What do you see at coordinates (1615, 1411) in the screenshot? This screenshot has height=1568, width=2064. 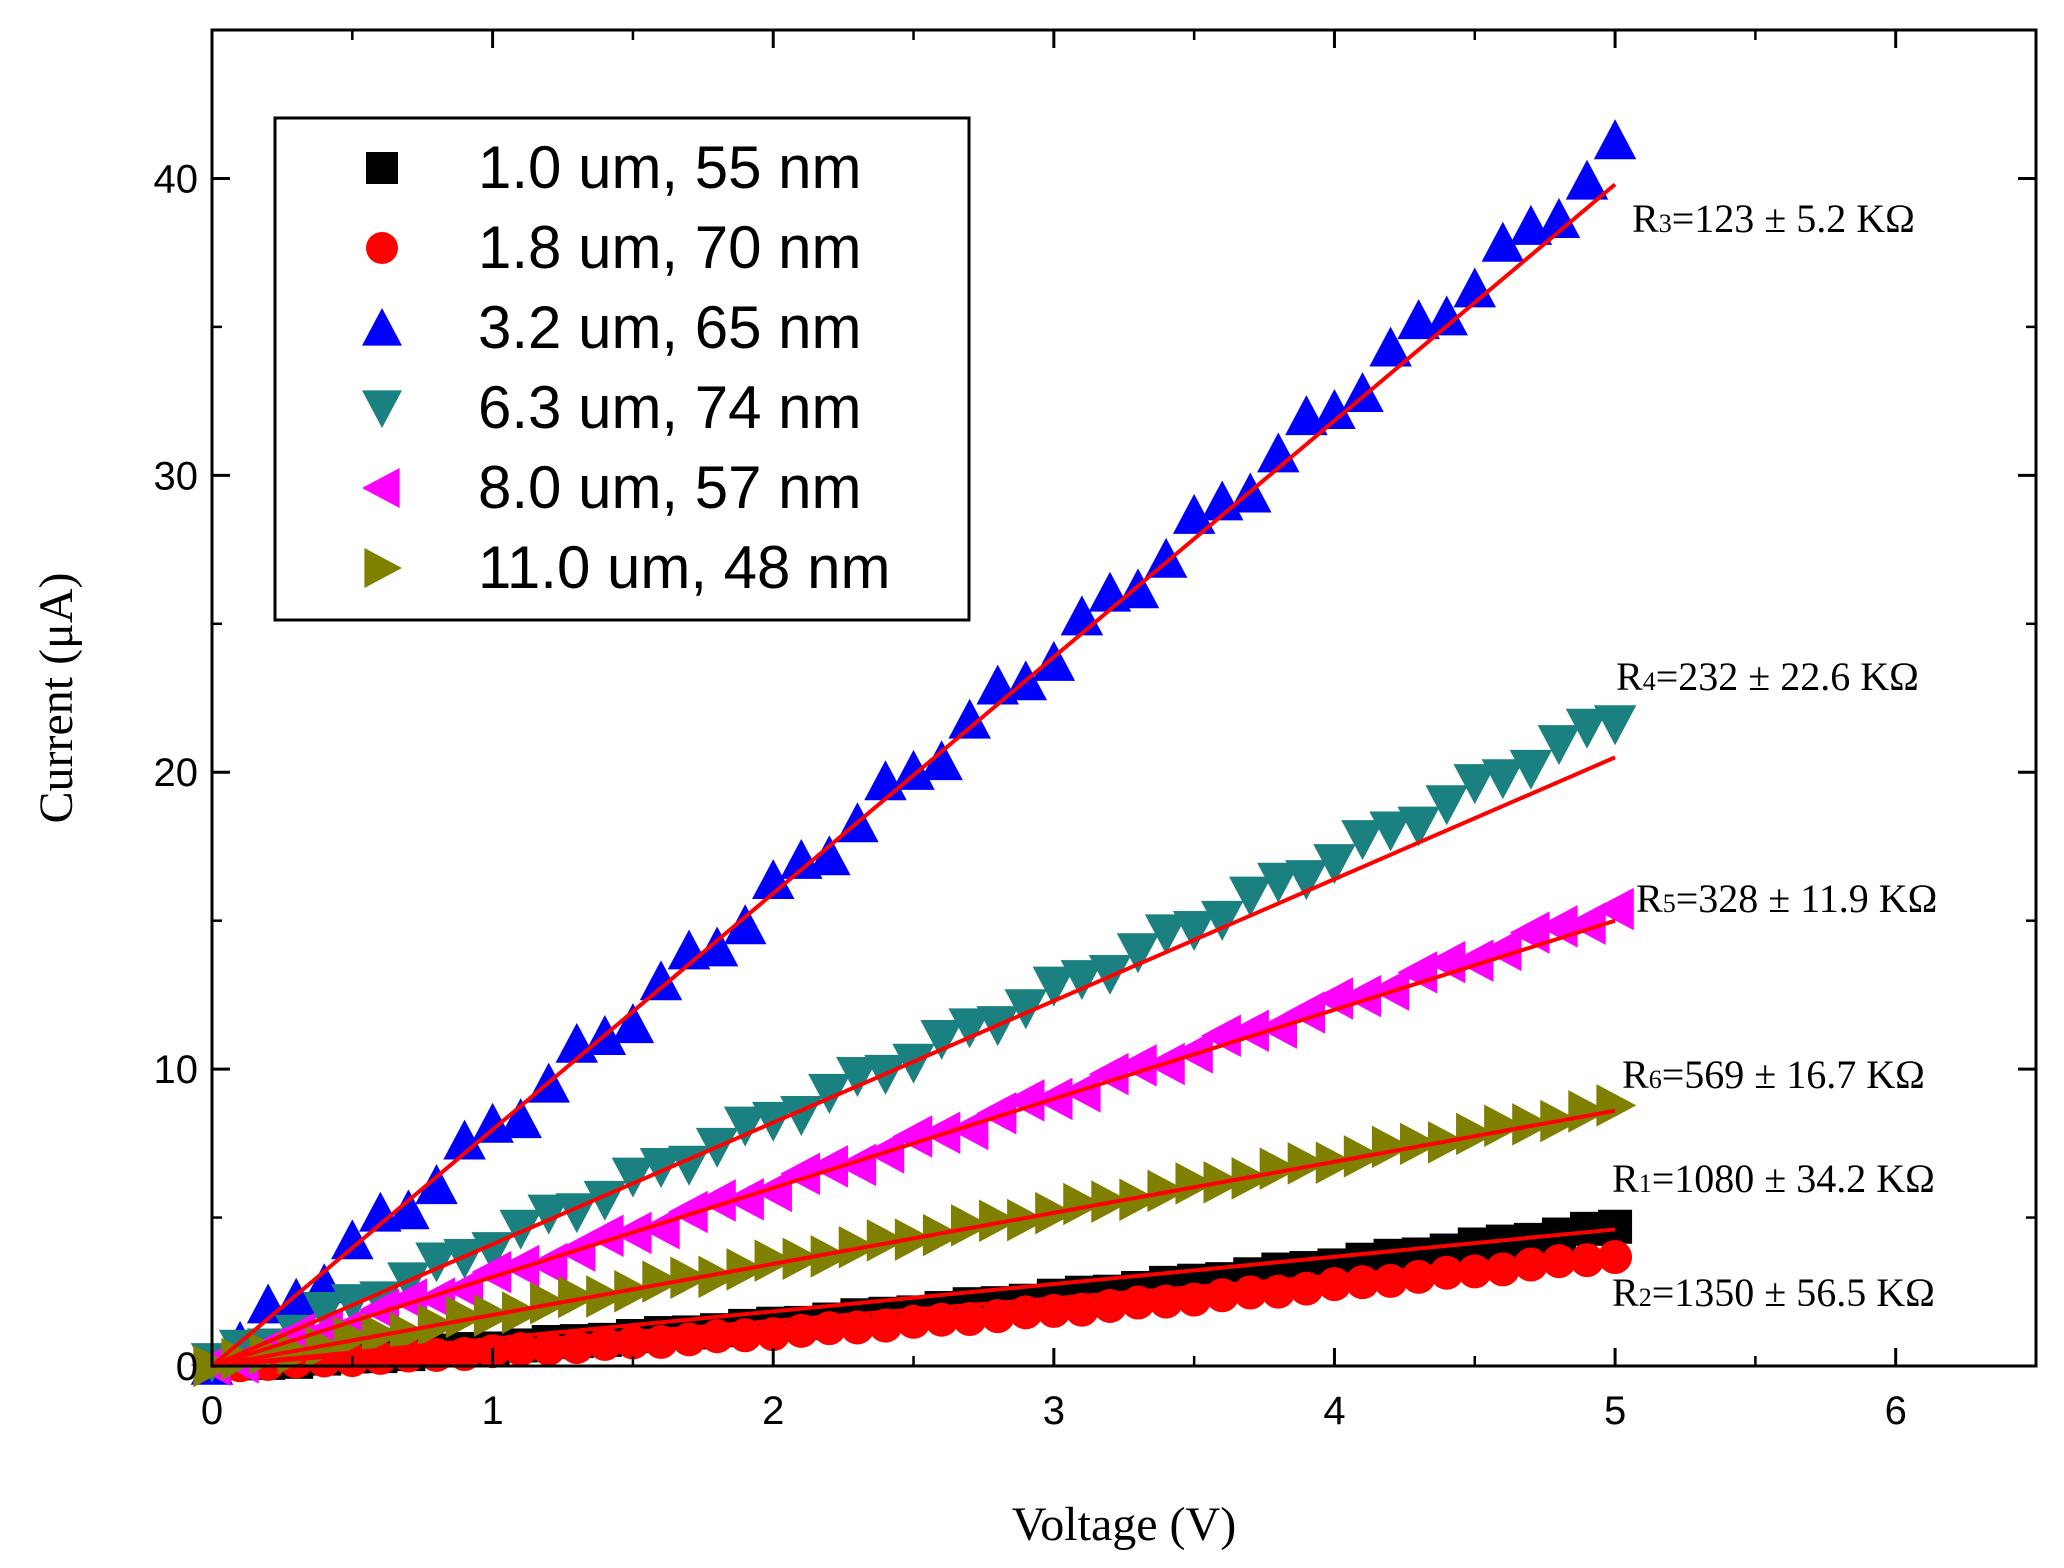 I see `x-tick-label: 5` at bounding box center [1615, 1411].